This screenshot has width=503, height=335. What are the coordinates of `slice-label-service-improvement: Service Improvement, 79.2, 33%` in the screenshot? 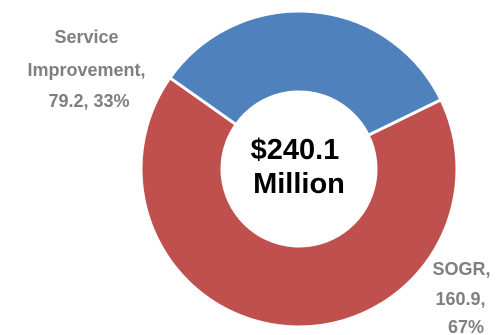 It's located at (88, 69).